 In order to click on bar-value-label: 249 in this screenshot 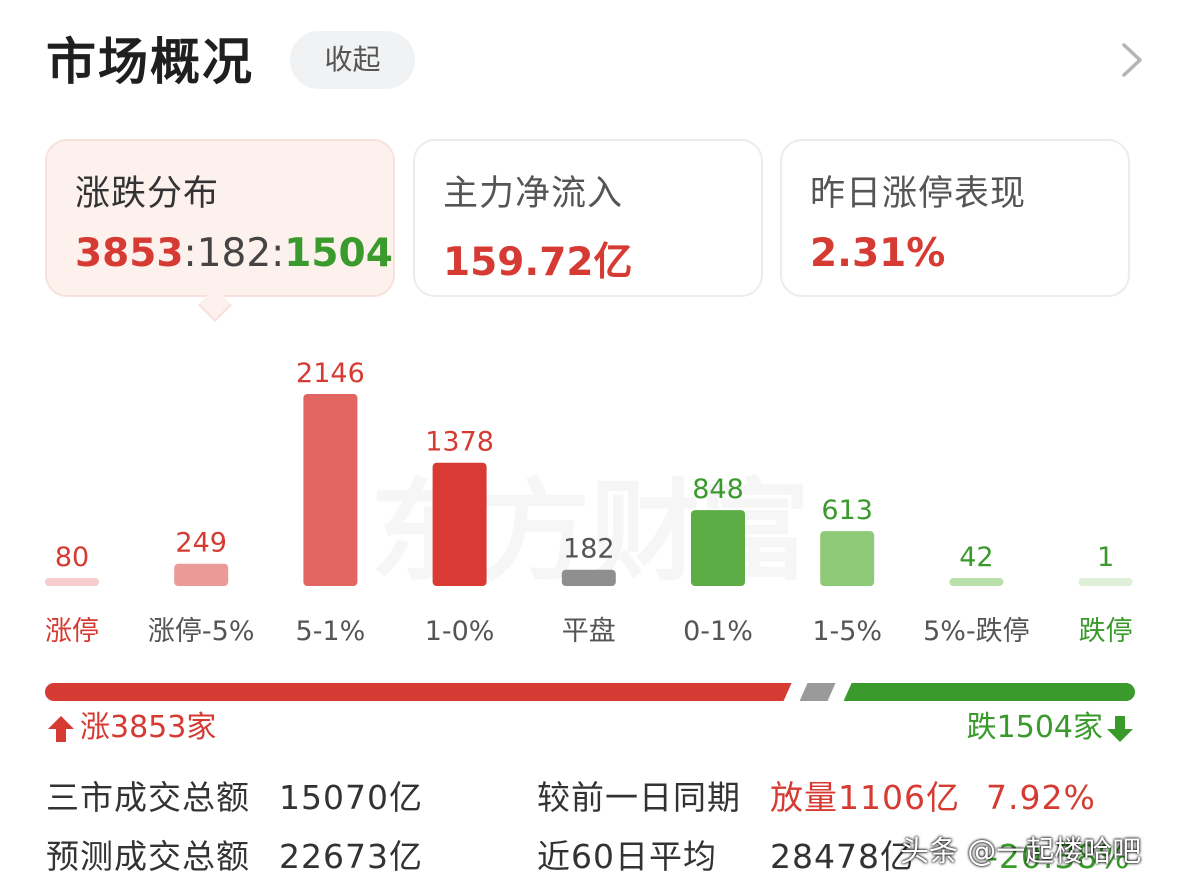, I will do `click(201, 543)`.